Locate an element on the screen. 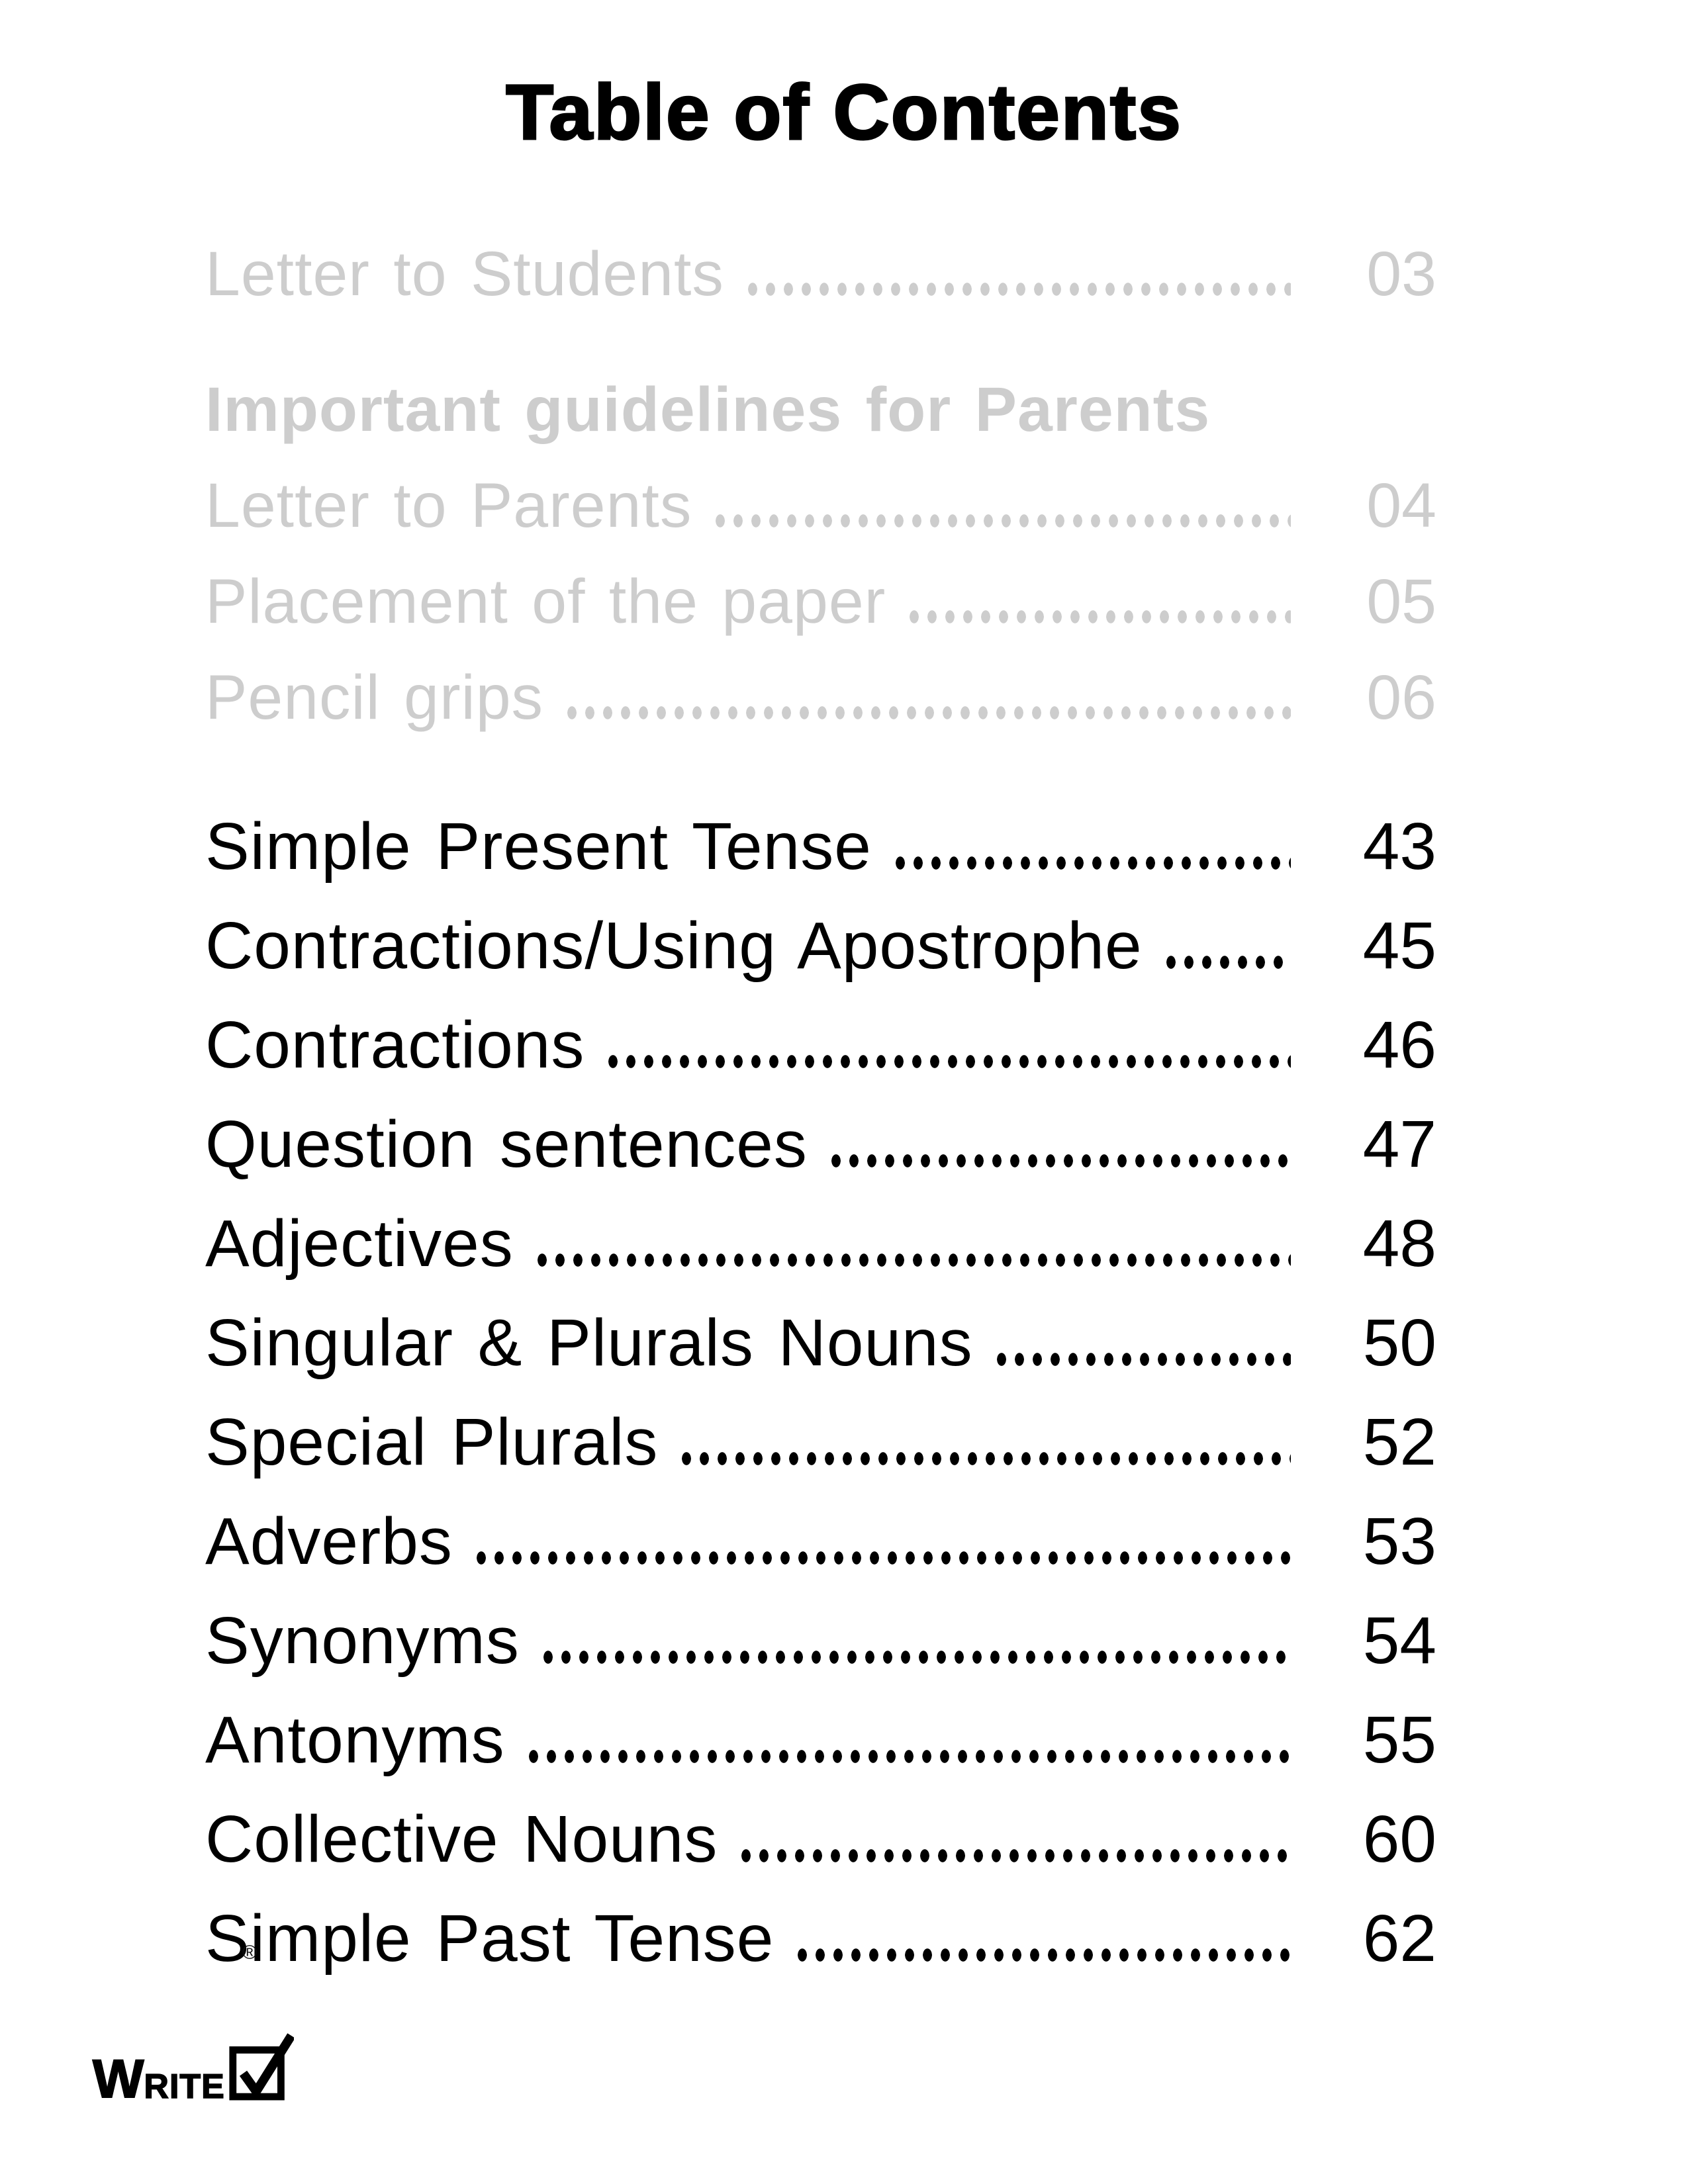 The image size is (1688, 2184). toc-entry-label: Collective Nouns is located at coordinates (461, 1838).